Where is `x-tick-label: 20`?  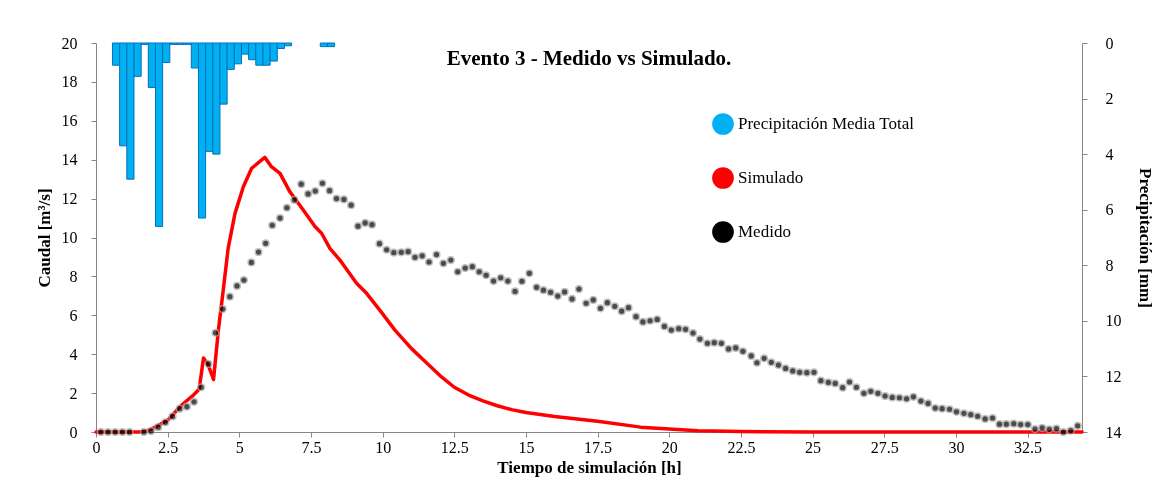 x-tick-label: 20 is located at coordinates (669, 447).